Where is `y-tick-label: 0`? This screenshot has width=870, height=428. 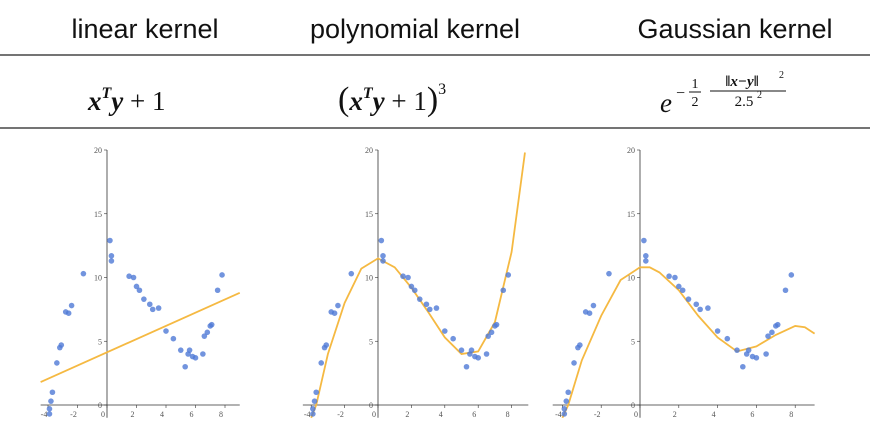 y-tick-label: 0 is located at coordinates (633, 405).